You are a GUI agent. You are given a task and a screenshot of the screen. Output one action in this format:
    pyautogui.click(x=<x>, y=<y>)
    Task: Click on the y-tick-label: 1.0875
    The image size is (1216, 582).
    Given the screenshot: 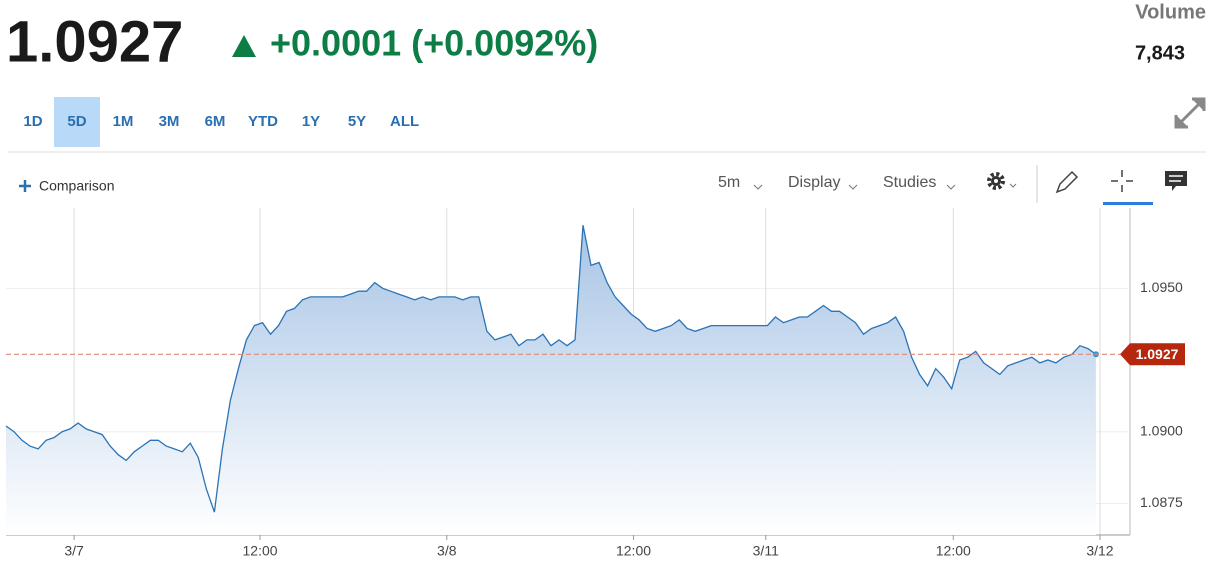 What is the action you would take?
    pyautogui.click(x=1161, y=502)
    